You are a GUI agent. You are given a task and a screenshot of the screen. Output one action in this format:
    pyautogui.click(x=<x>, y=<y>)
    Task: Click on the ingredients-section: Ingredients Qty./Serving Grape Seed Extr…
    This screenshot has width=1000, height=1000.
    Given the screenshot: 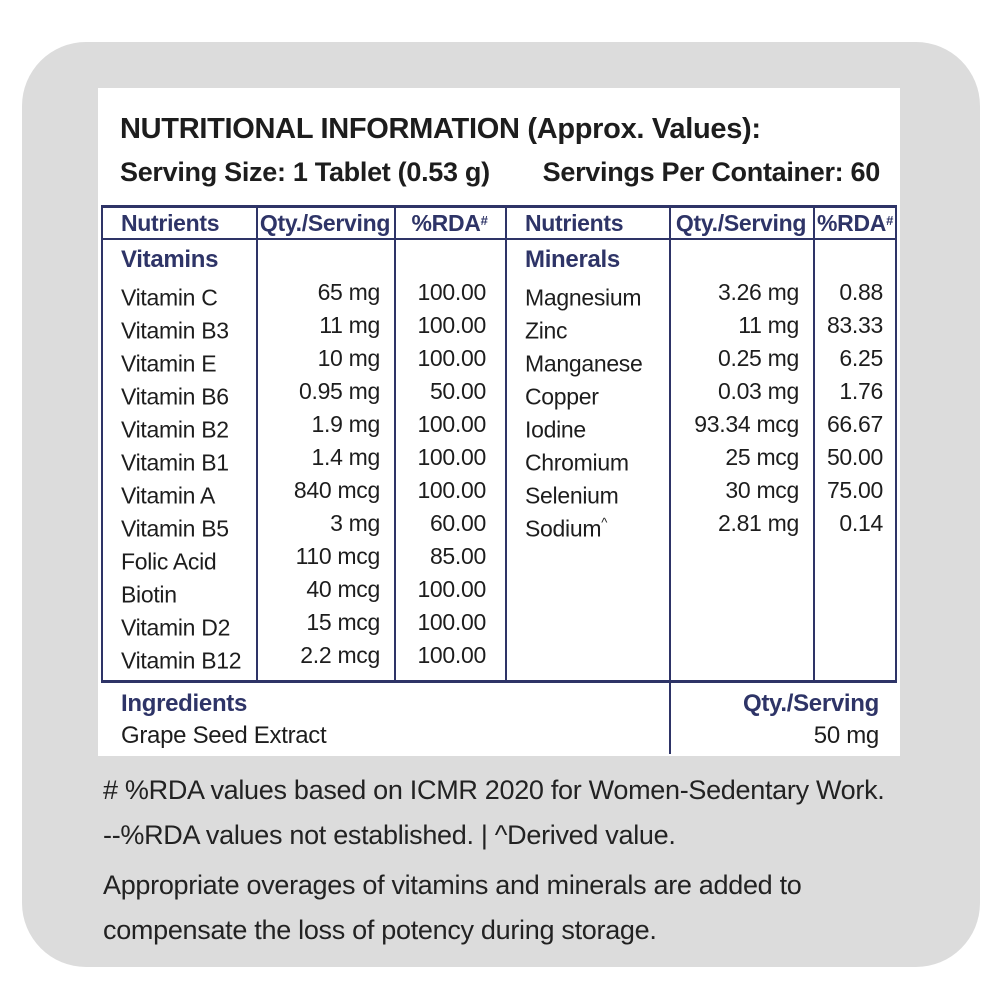 What is the action you would take?
    pyautogui.click(x=499, y=717)
    